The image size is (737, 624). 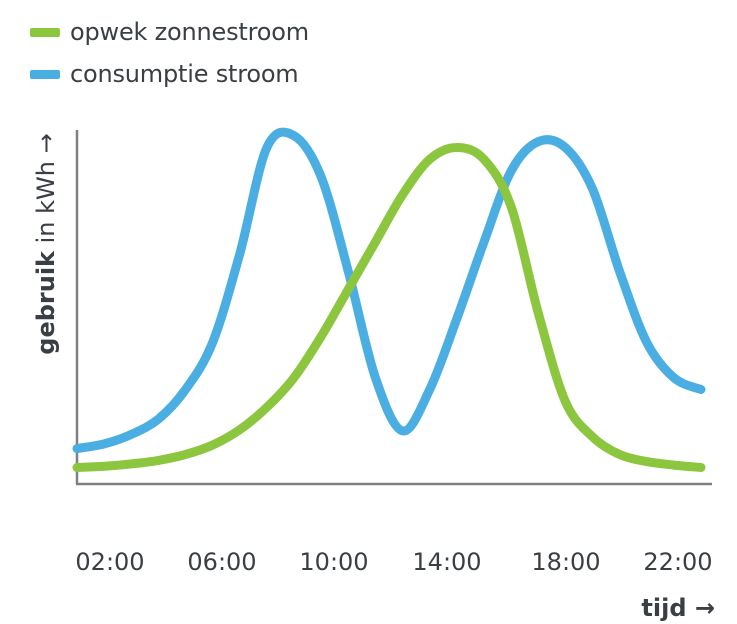 I want to click on legend-item-consumption: consumptie stroom, so click(x=164, y=74).